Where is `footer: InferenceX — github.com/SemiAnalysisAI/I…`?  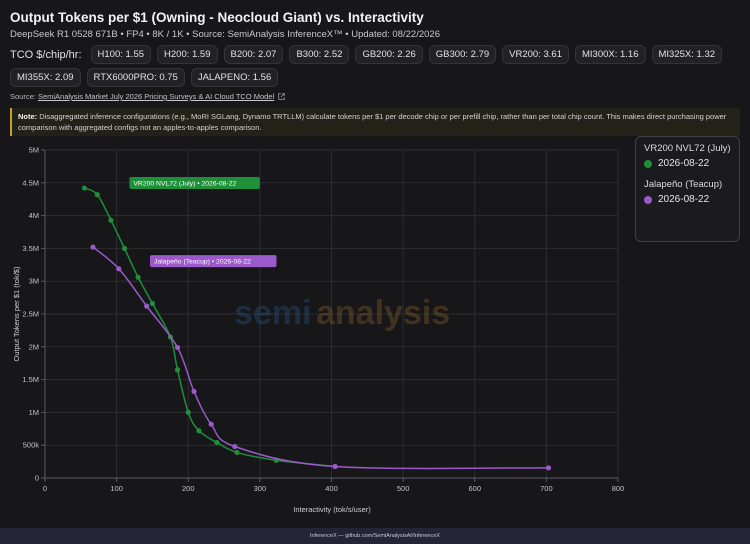 footer: InferenceX — github.com/SemiAnalysisAI/I… is located at coordinates (375, 536).